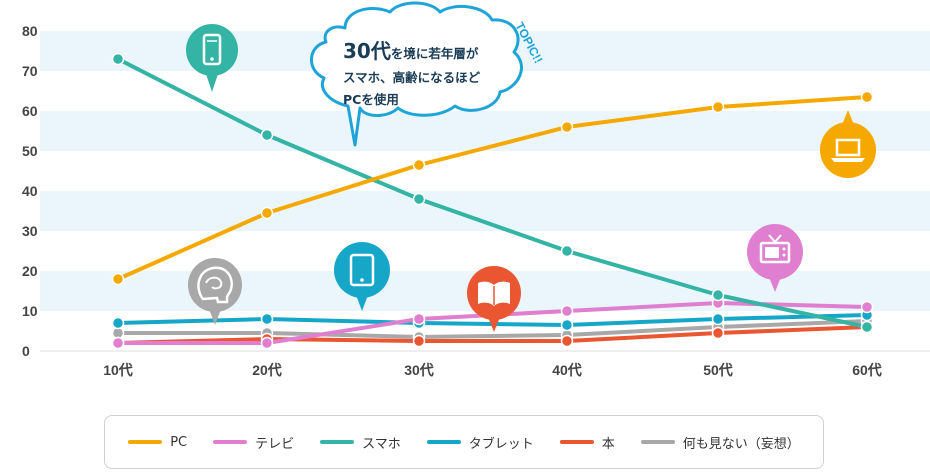 The width and height of the screenshot is (930, 473). Describe the element at coordinates (30, 271) in the screenshot. I see `y-tick-label: 20` at that location.